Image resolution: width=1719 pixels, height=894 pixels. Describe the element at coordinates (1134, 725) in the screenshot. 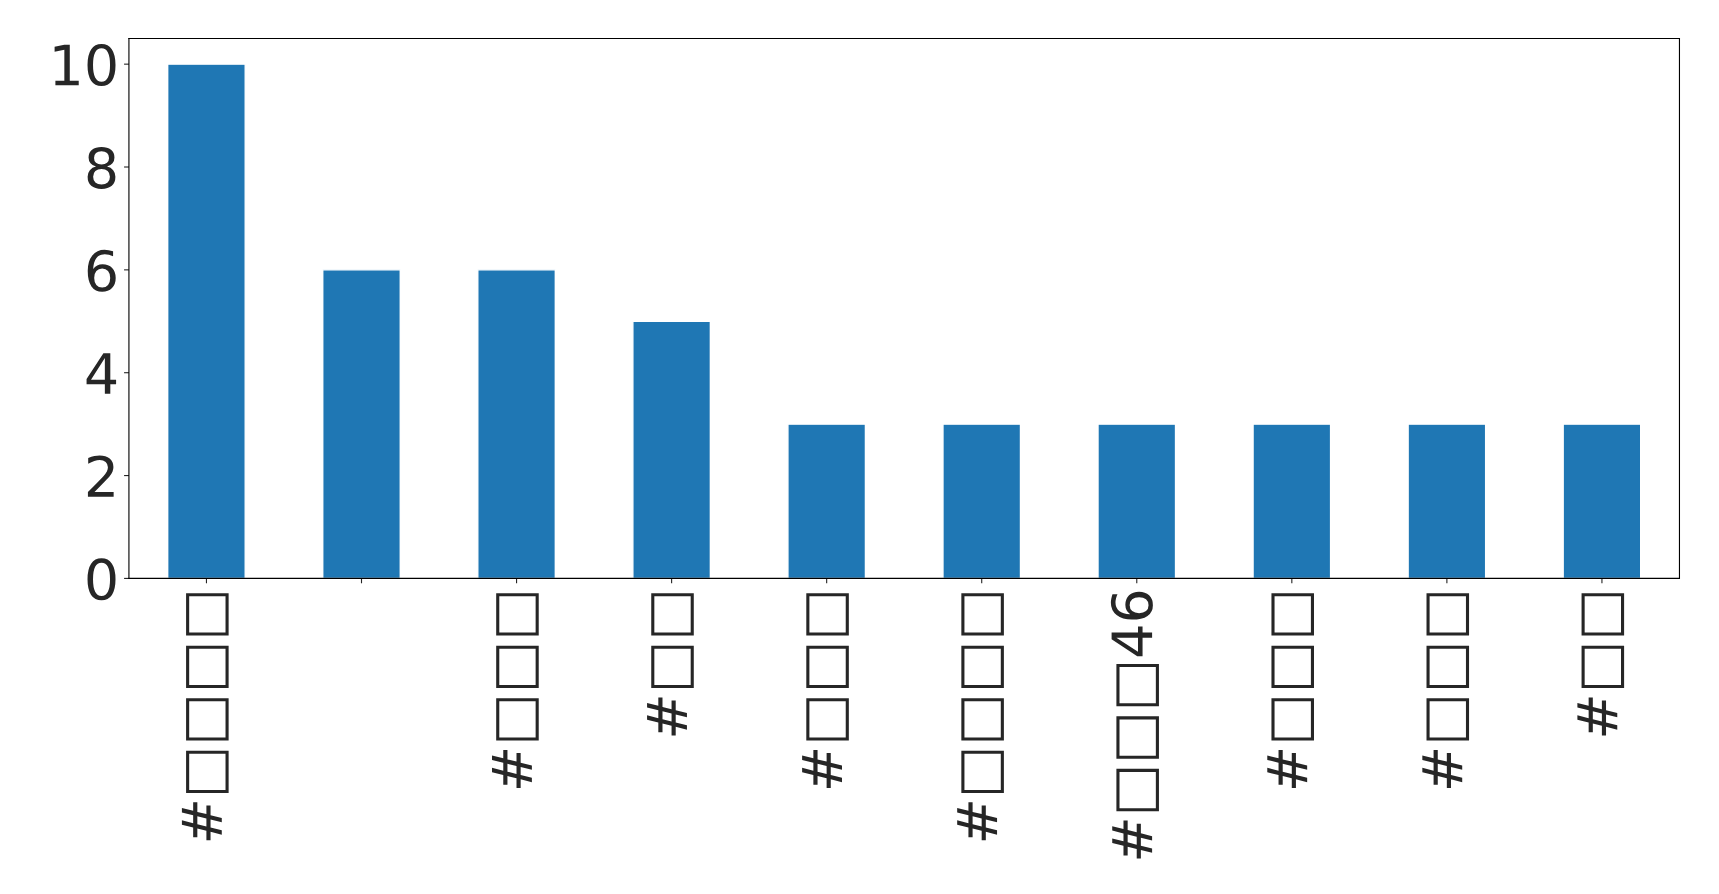

I see `x-tick-label: #□□□46` at that location.